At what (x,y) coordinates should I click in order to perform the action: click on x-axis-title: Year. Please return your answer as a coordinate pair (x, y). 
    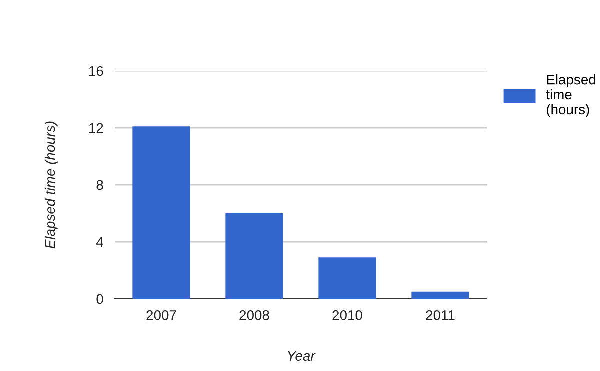
    Looking at the image, I should click on (302, 356).